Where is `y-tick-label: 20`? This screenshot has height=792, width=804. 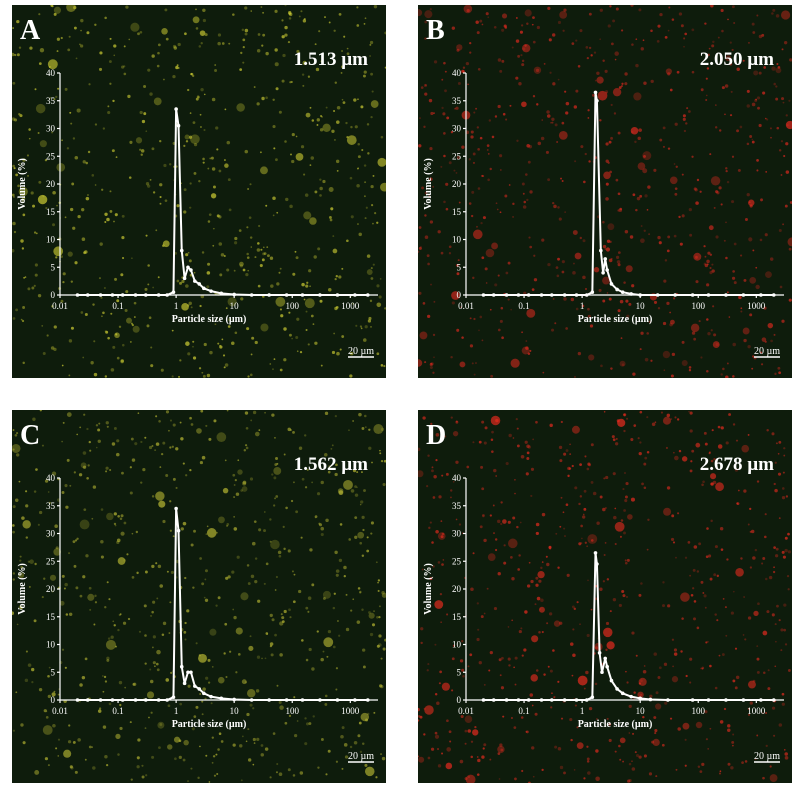 y-tick-label: 20 is located at coordinates (457, 184).